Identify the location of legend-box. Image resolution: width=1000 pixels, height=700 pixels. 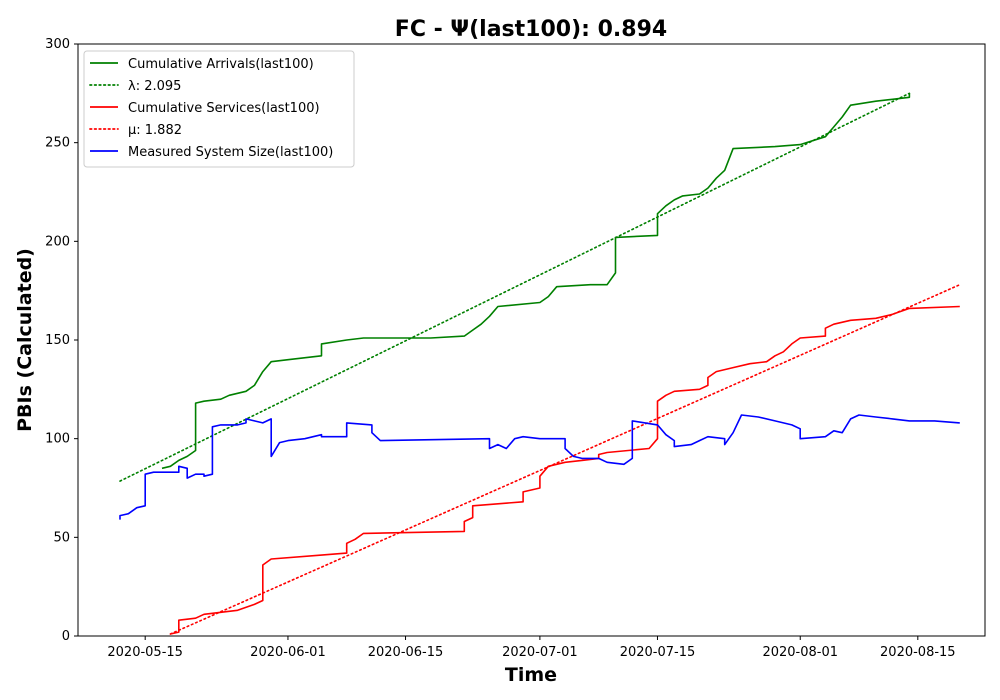
(219, 109).